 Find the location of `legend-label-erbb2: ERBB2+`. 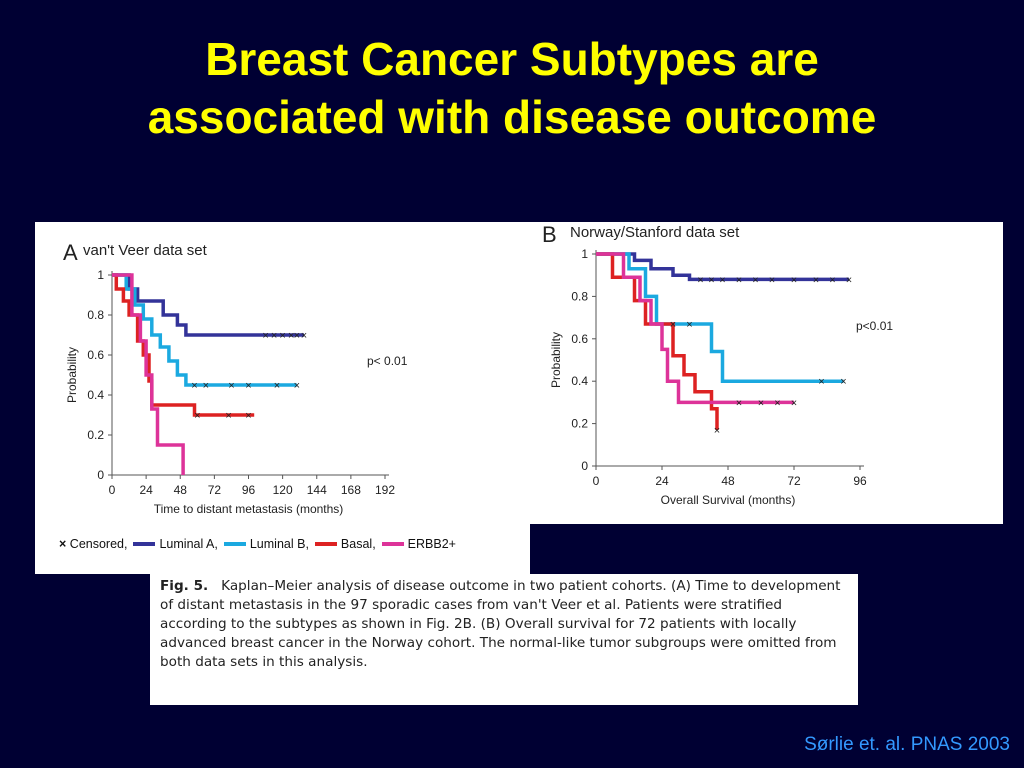

legend-label-erbb2: ERBB2+ is located at coordinates (431, 544).